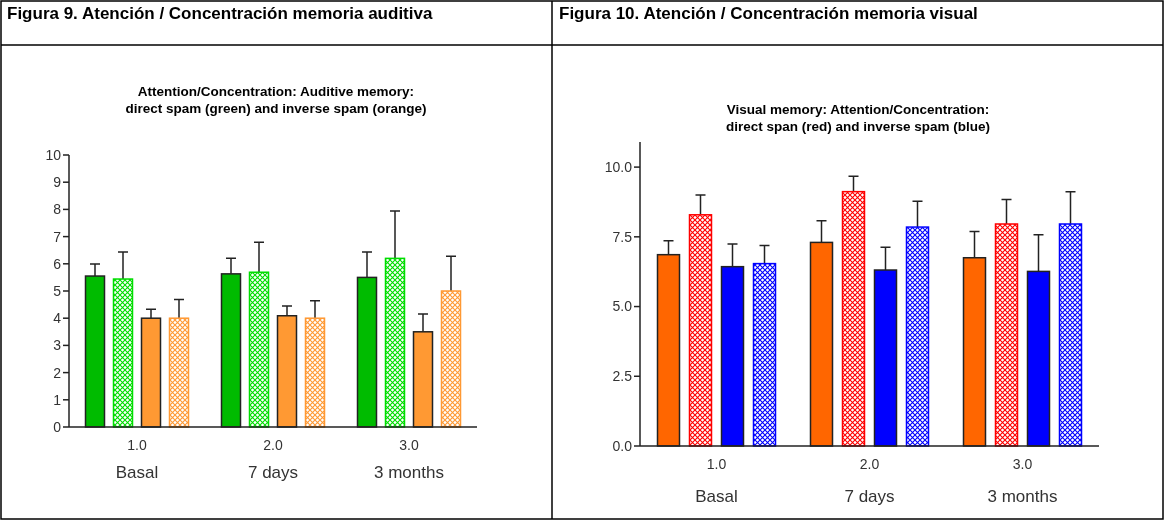 This screenshot has height=521, width=1164. I want to click on y-tick-label: 5, so click(57, 290).